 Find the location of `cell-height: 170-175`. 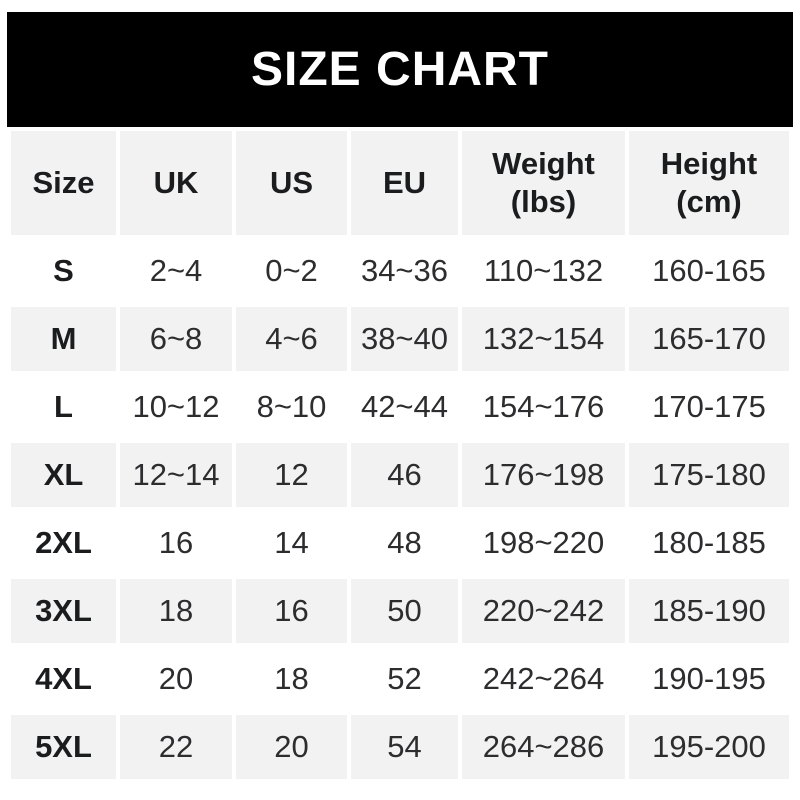

cell-height: 170-175 is located at coordinates (709, 407).